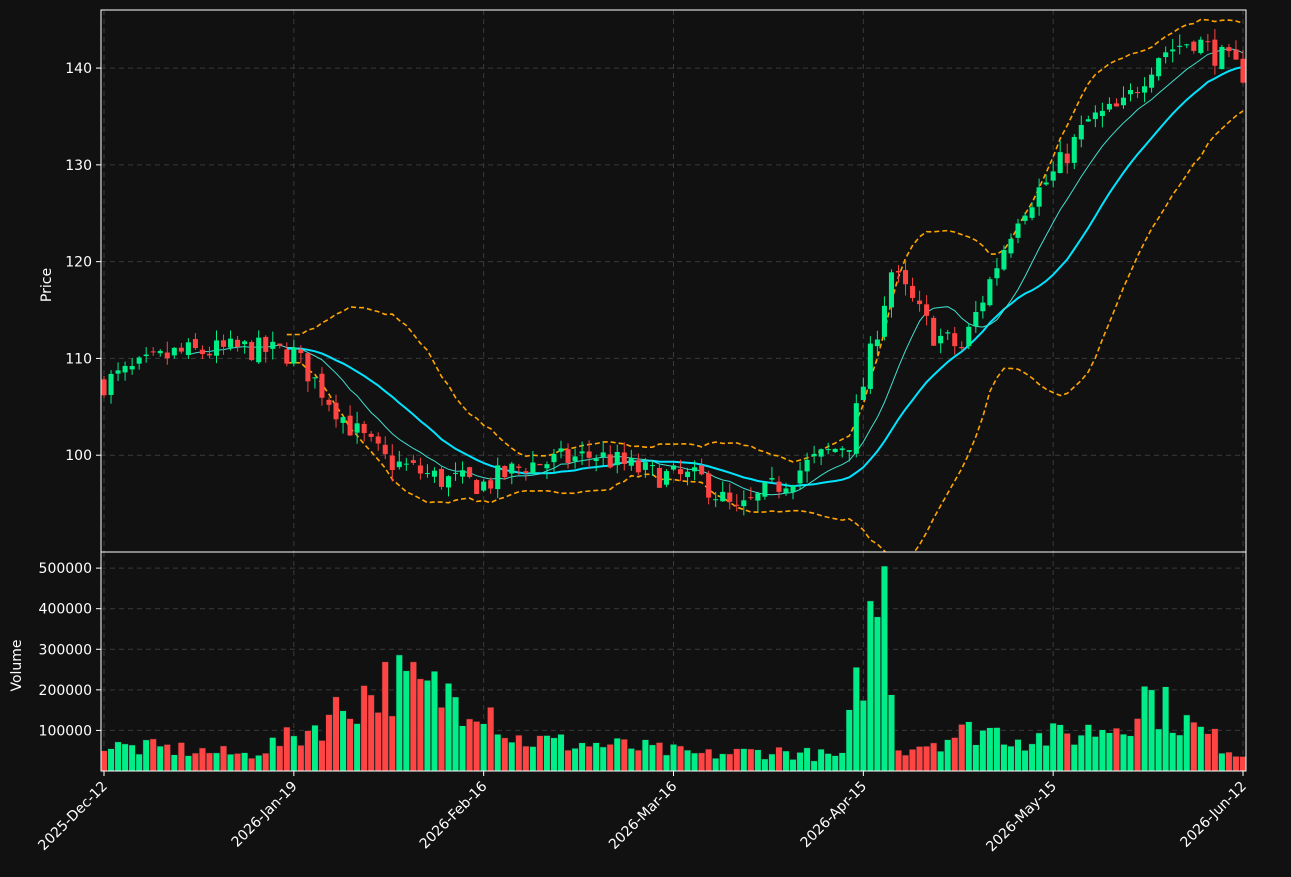 The image size is (1291, 877). I want to click on price-ytick-label: 100, so click(78, 456).